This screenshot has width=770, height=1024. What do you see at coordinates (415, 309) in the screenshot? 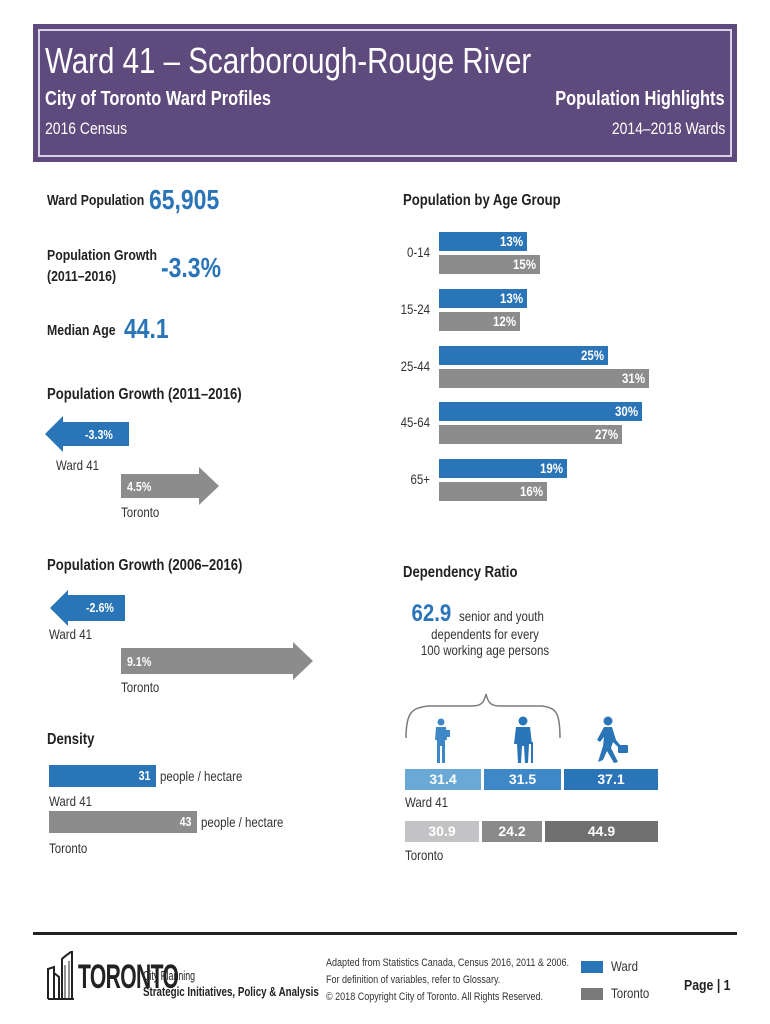
I see `age-group-label: 15-24` at bounding box center [415, 309].